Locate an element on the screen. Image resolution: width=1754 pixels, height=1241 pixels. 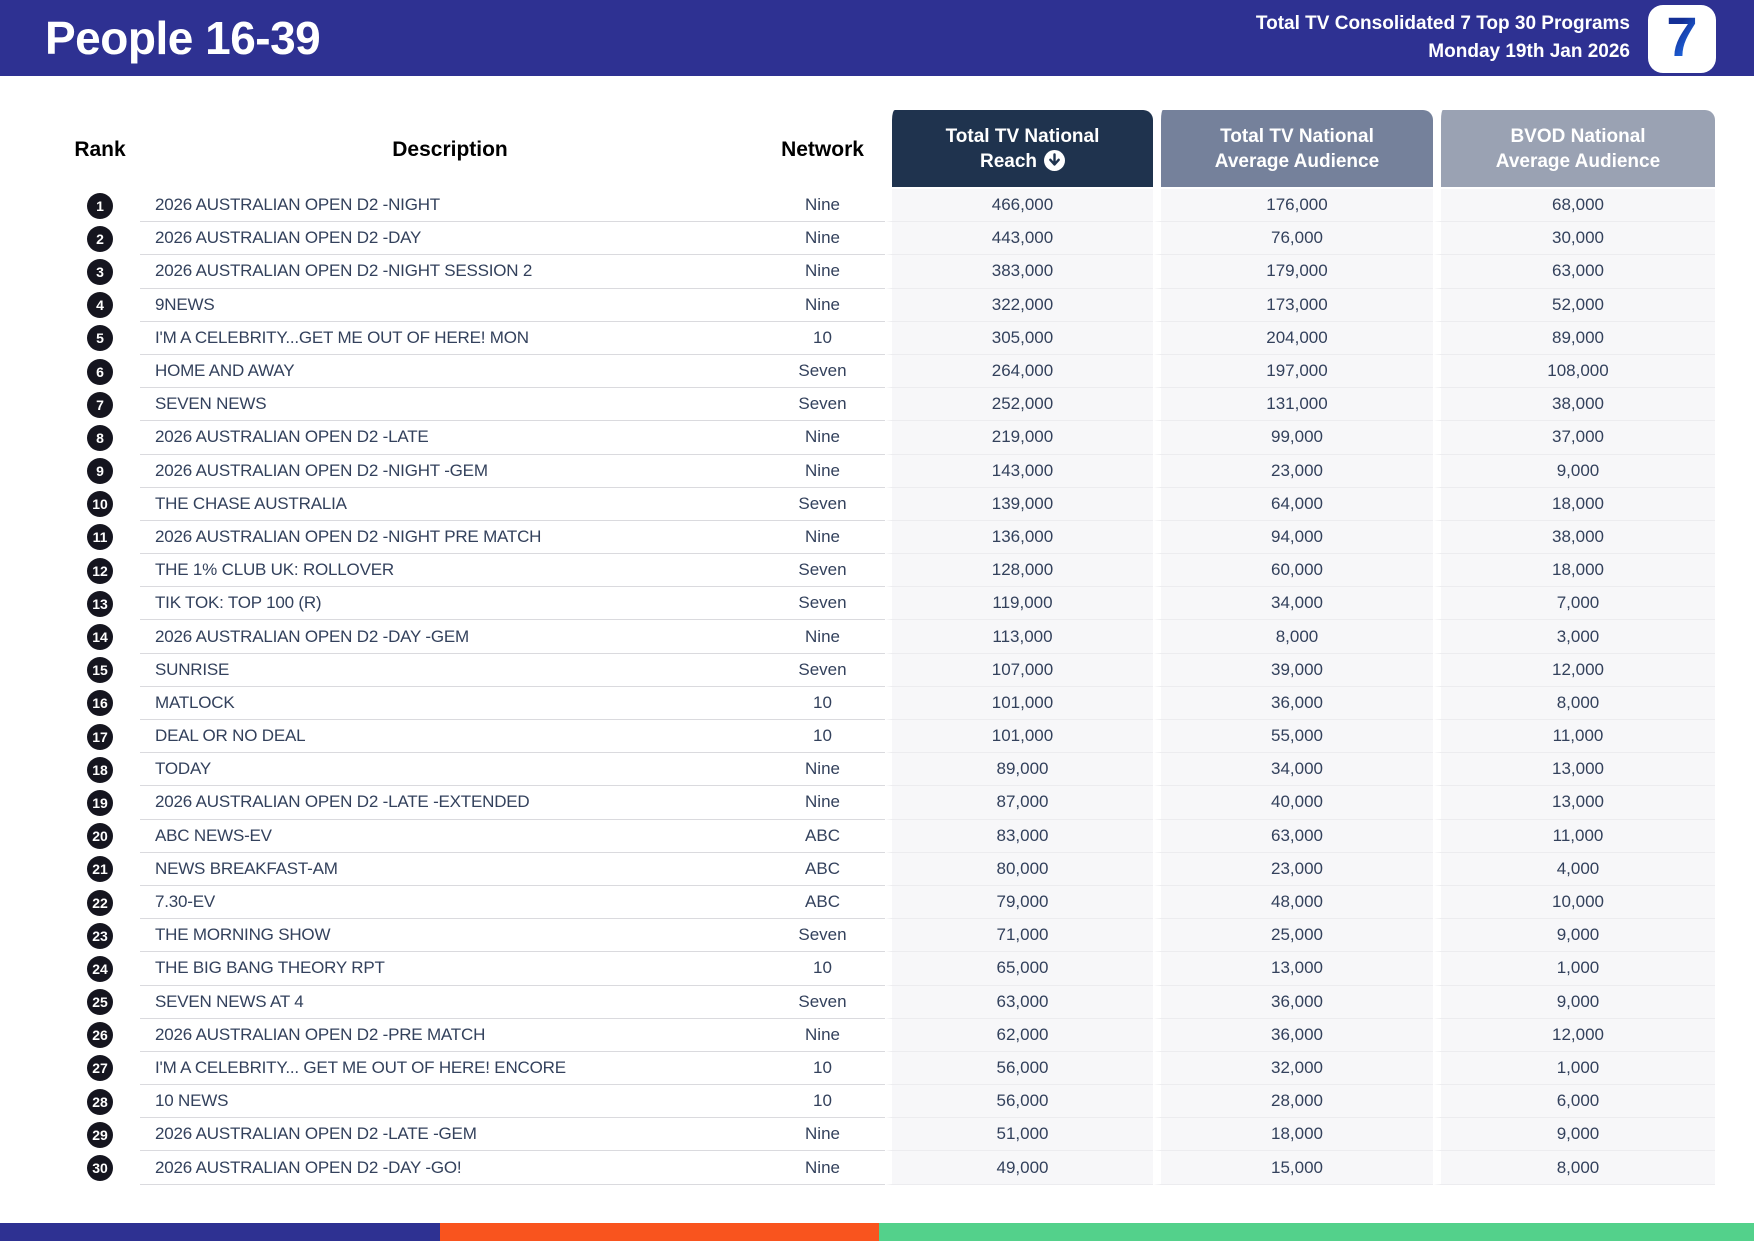
bvod-average-audience-value: 6,000 is located at coordinates (1574, 1102).